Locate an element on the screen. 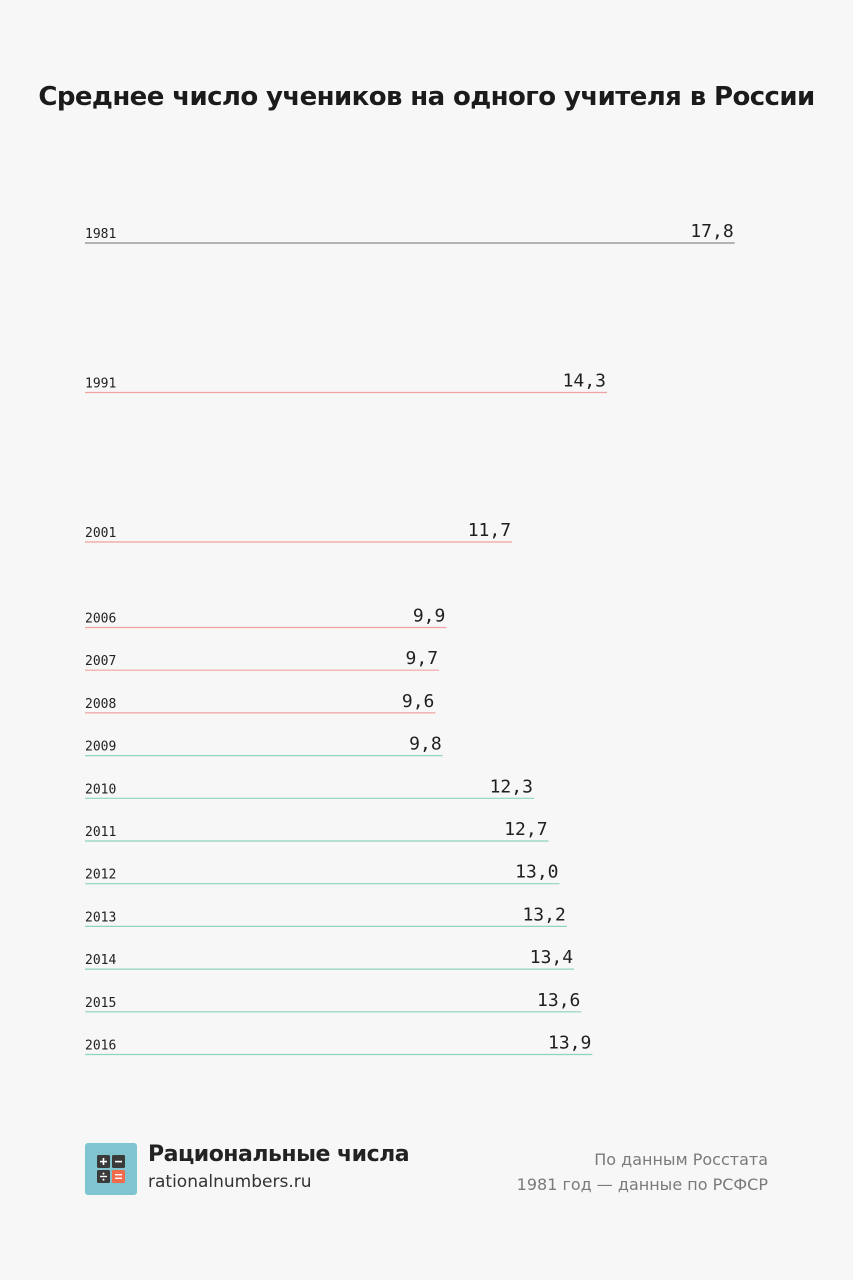  year-label-2013: 2013 is located at coordinates (100, 917).